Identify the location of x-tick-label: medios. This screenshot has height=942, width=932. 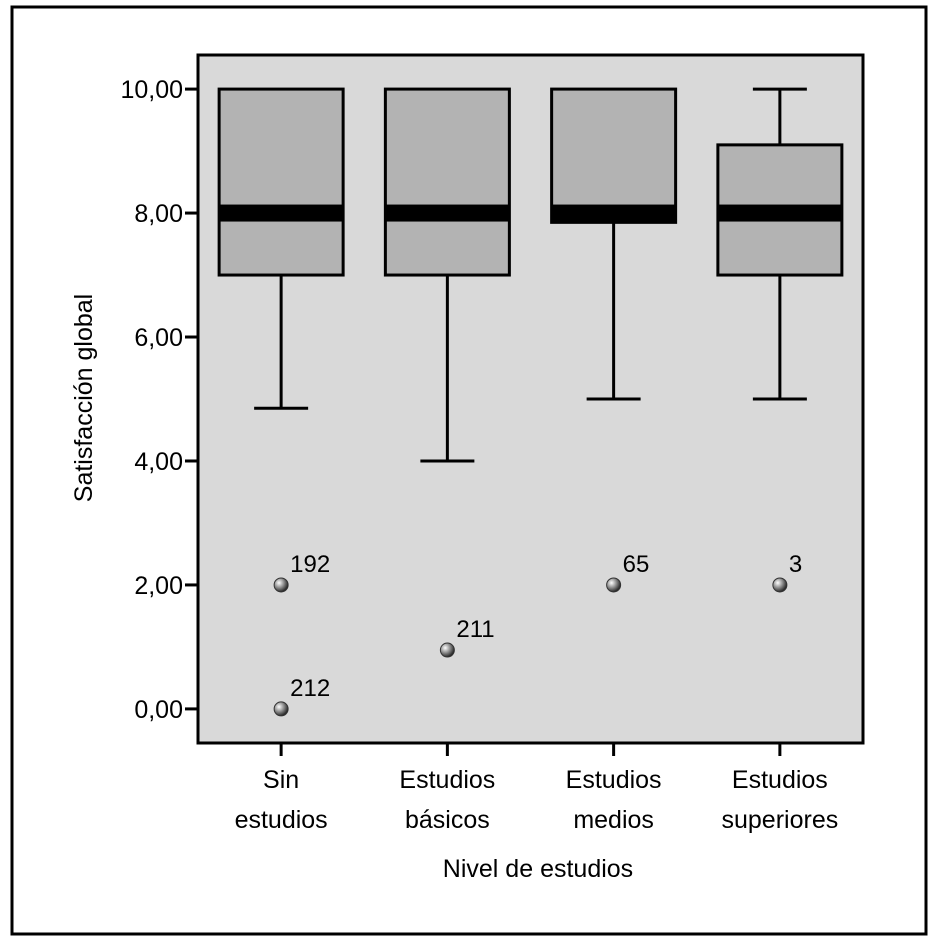
(613, 820).